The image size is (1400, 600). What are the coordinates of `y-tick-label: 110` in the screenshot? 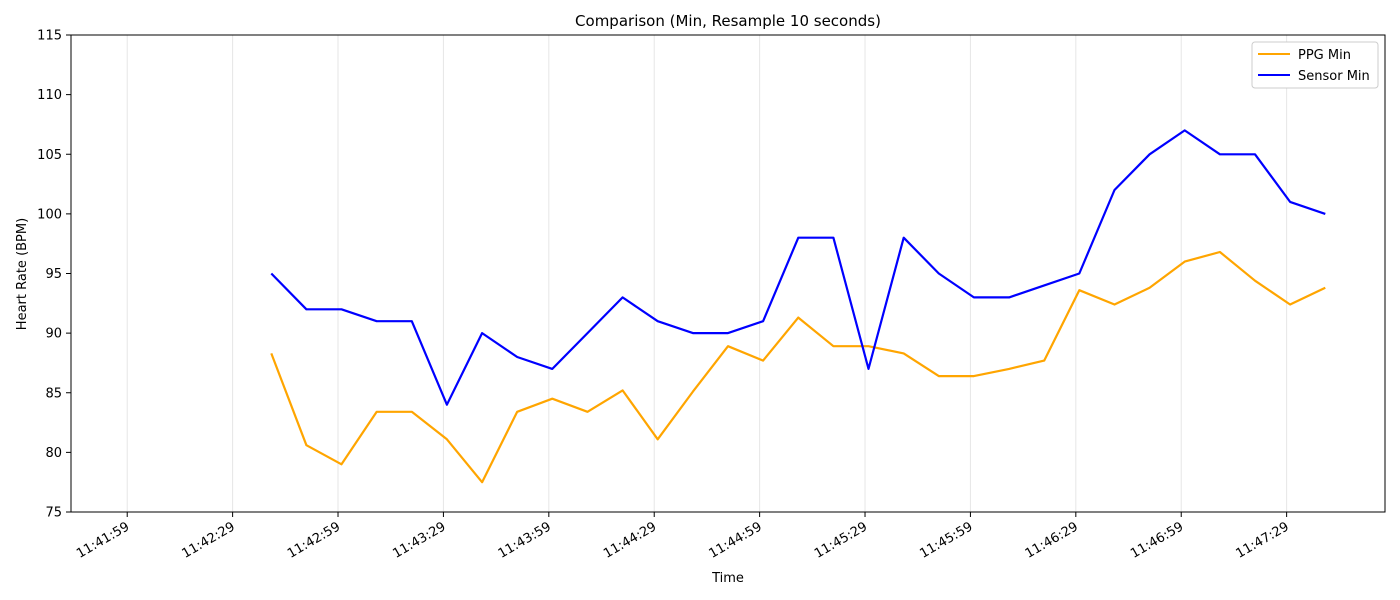 It's located at (49, 95).